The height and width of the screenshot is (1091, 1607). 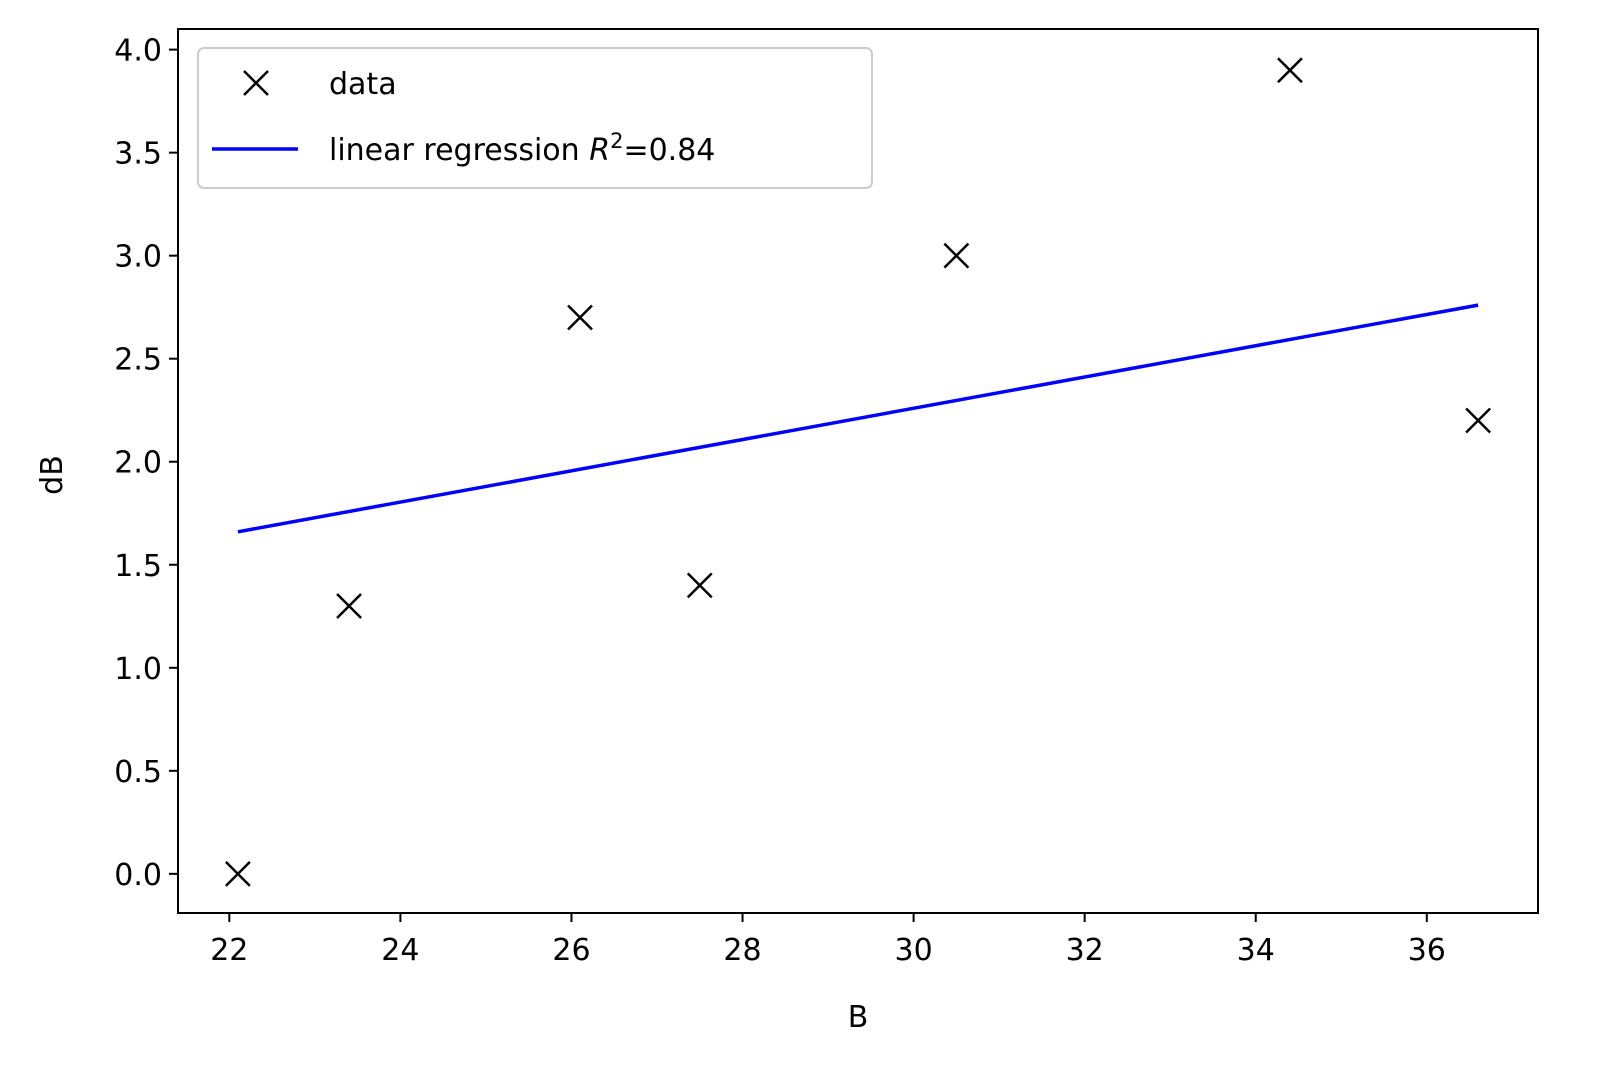 I want to click on legend-regression-label-suffix: =0.84, so click(x=669, y=150).